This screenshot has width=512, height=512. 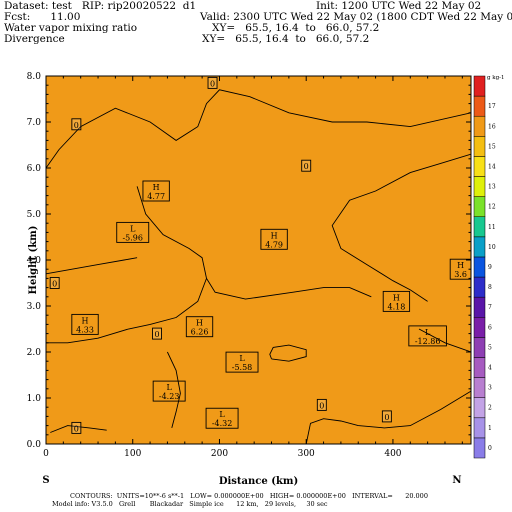 I want to click on colorbar-tick-label: 11, so click(x=492, y=227).